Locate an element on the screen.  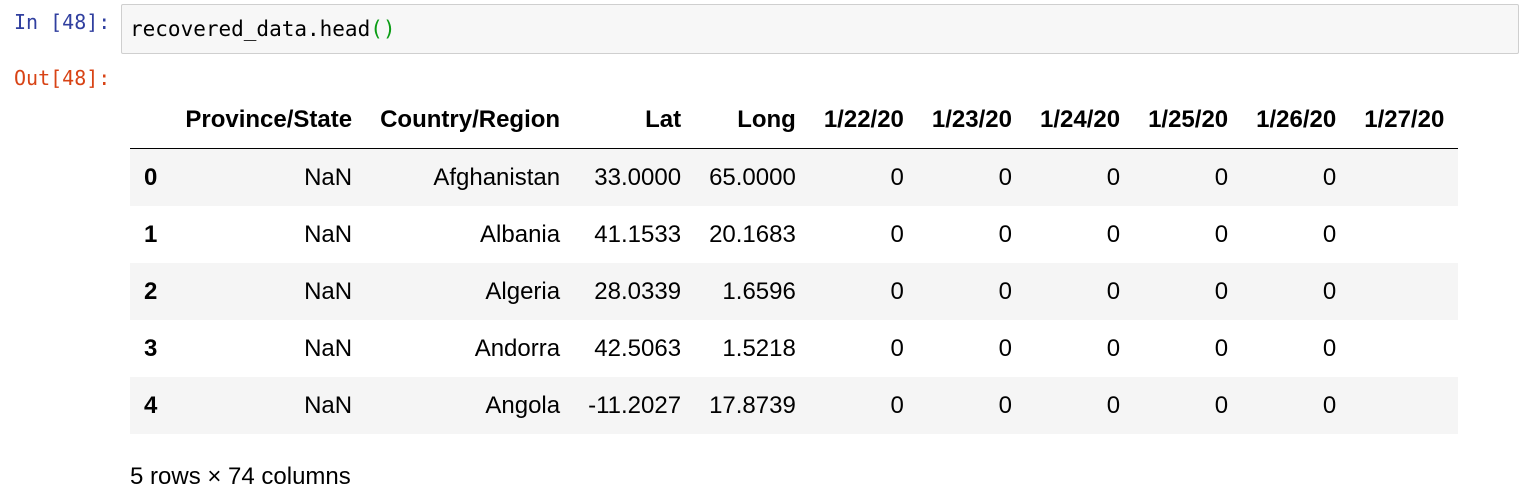
code-text: recovered_data.head is located at coordinates (250, 29).